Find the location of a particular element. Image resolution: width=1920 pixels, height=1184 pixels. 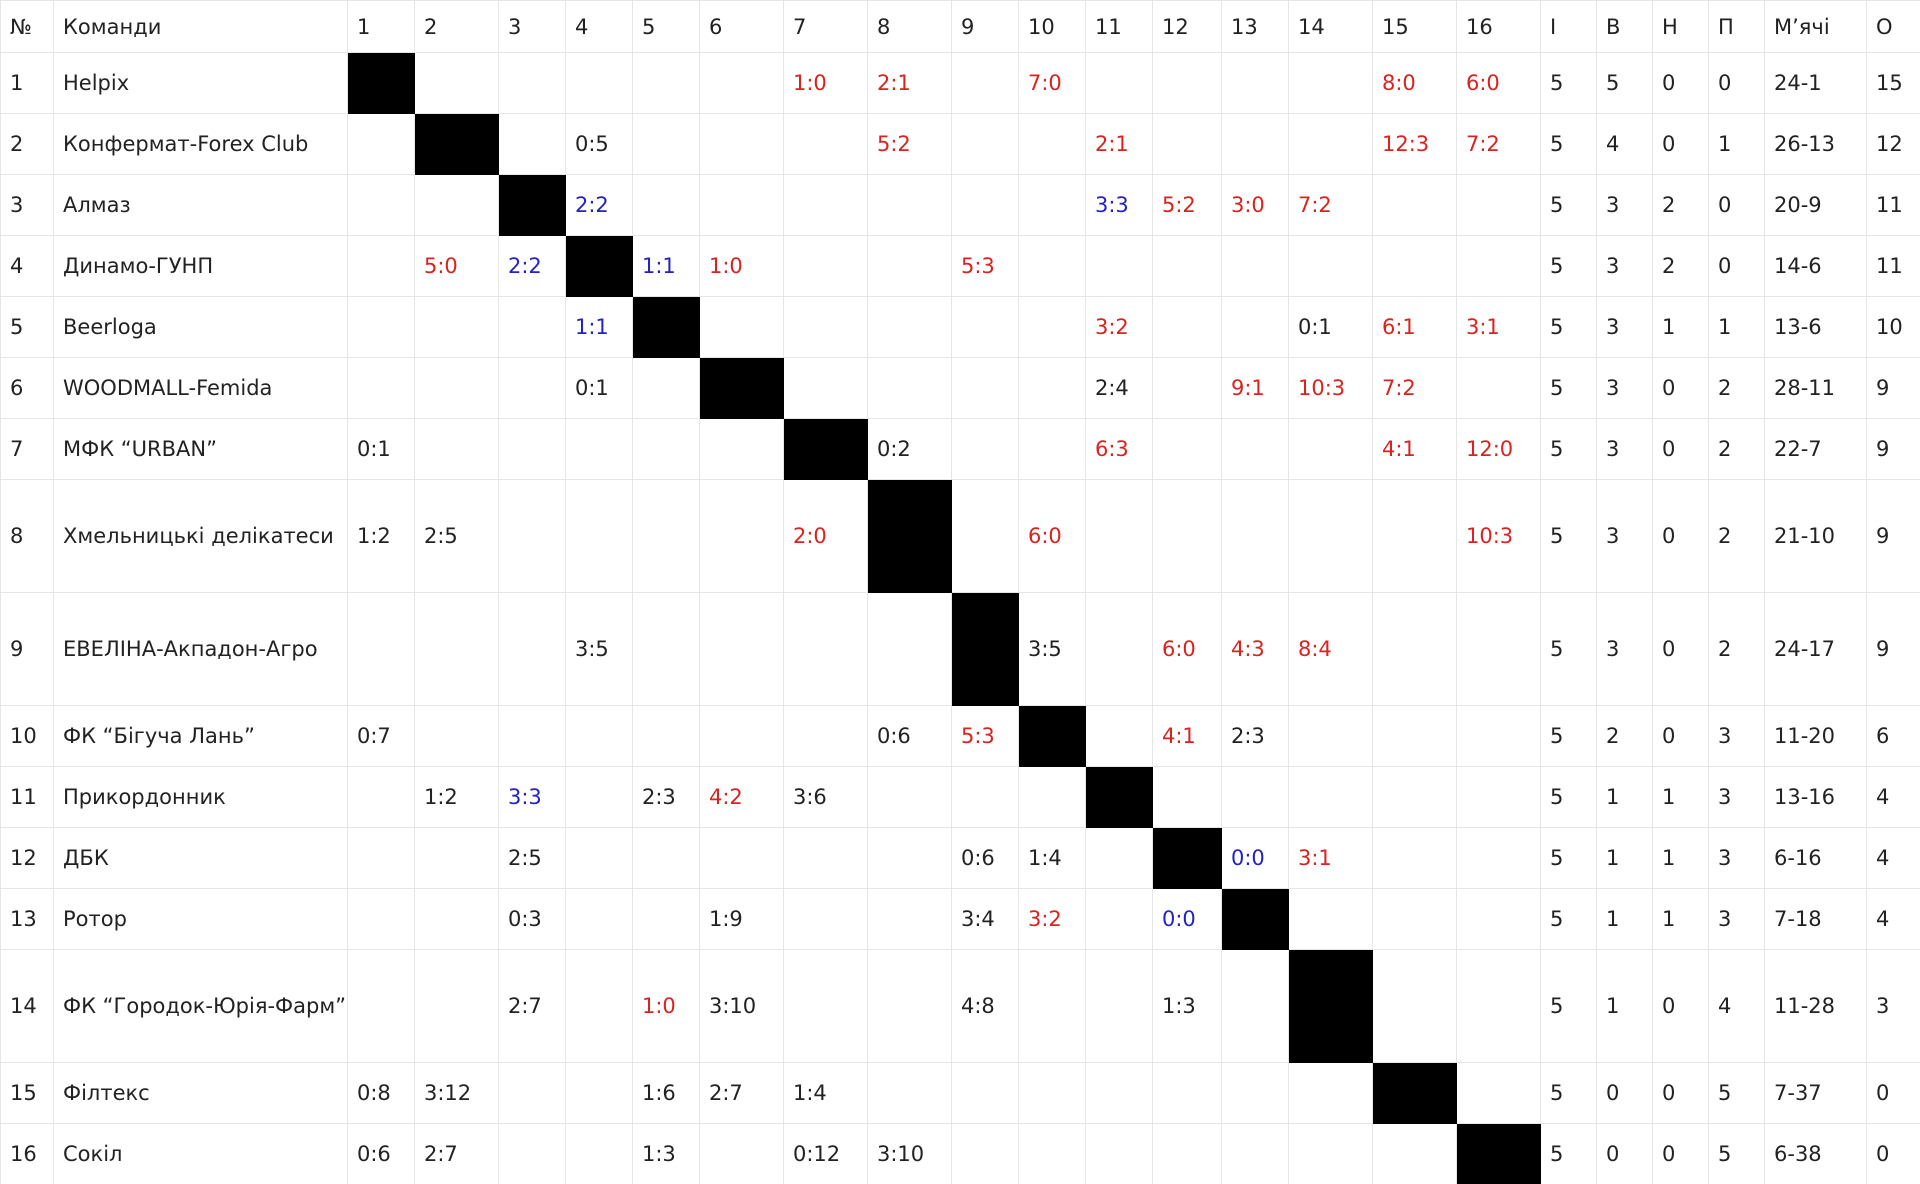

rank: 15 is located at coordinates (27, 1093).